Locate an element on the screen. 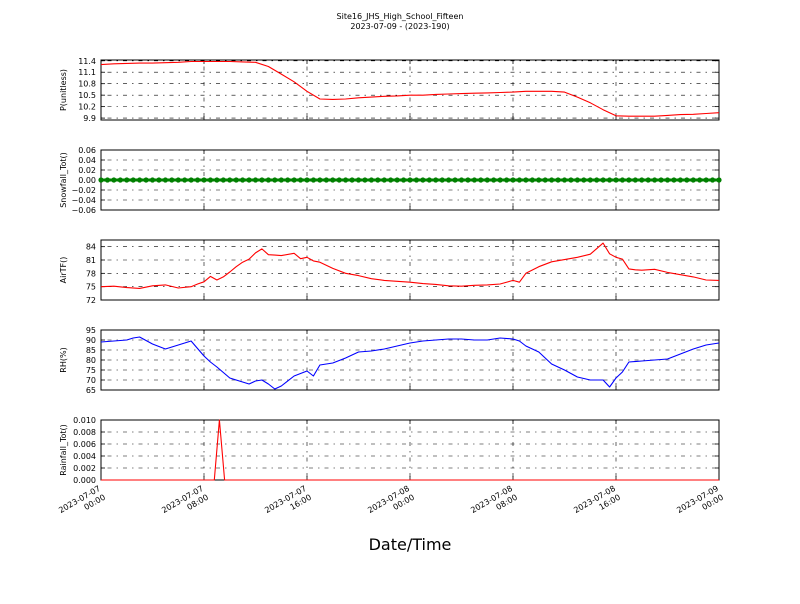  y-axis-label: AirTF() is located at coordinates (63, 270).